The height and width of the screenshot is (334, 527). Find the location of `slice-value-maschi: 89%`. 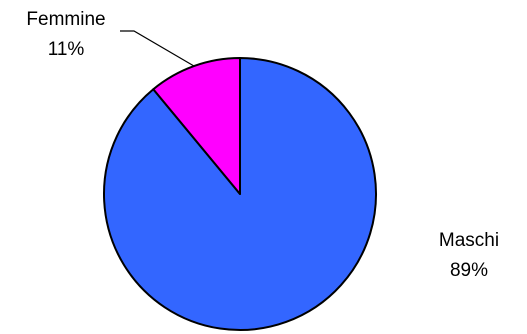

slice-value-maschi: 89% is located at coordinates (469, 270).